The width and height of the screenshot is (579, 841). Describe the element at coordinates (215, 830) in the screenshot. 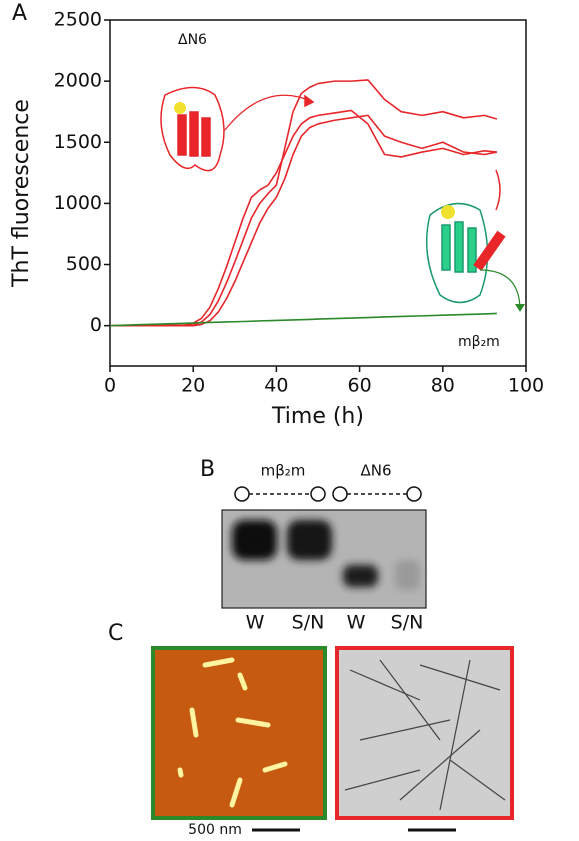

I see `scale-label: 500 nm` at that location.